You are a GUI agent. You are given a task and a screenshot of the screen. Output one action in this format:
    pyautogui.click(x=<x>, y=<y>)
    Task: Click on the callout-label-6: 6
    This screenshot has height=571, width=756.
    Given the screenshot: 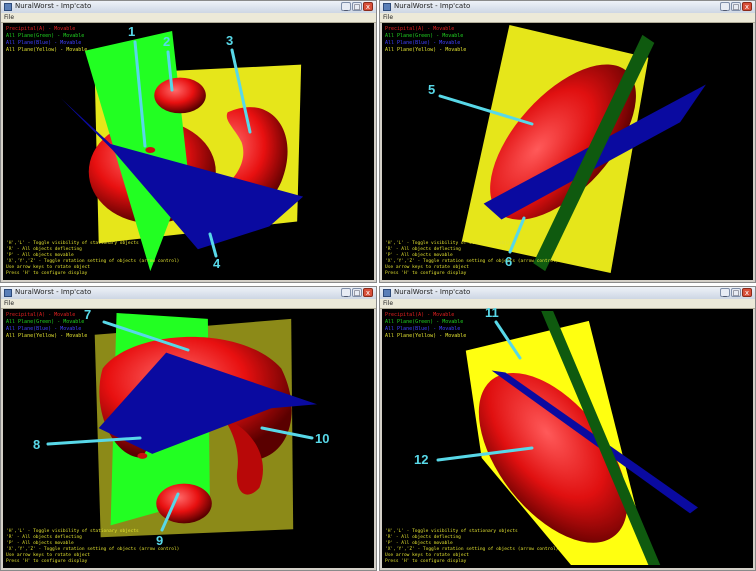 What is the action you would take?
    pyautogui.click(x=509, y=261)
    